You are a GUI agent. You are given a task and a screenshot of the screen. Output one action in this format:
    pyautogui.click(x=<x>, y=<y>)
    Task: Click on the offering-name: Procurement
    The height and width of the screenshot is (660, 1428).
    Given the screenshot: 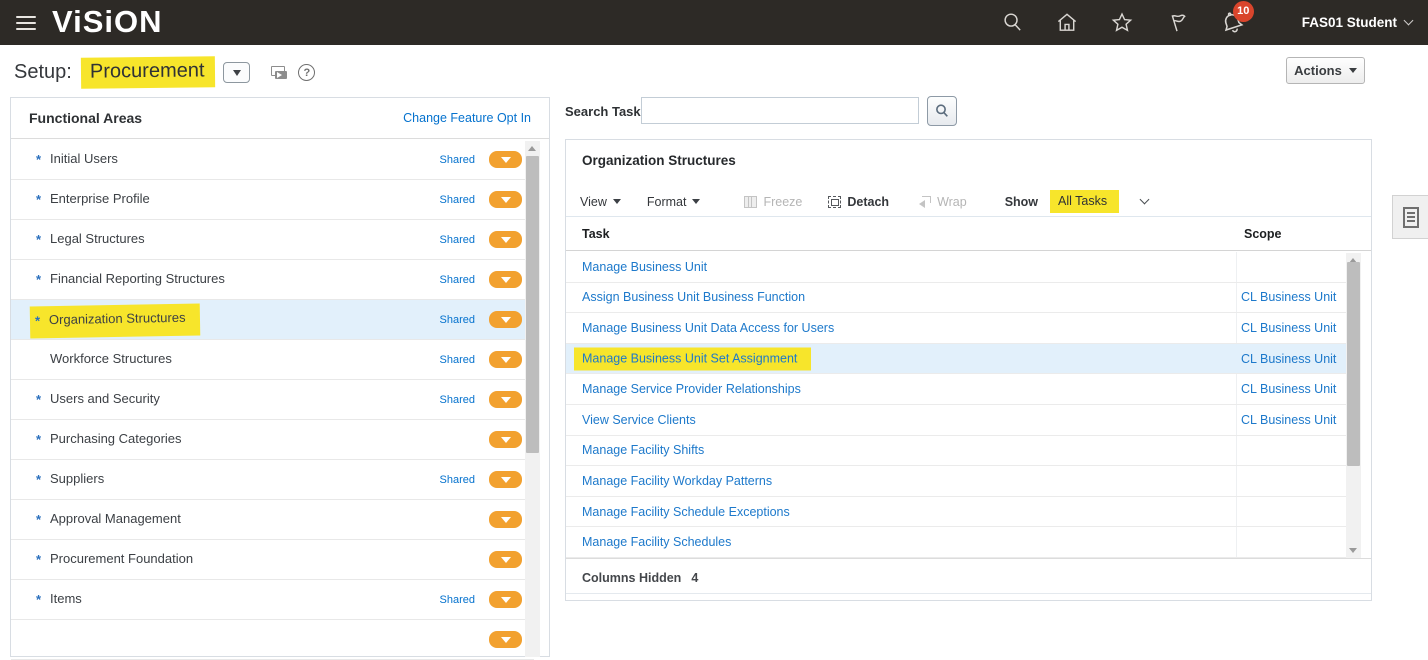 What is the action you would take?
    pyautogui.click(x=147, y=72)
    